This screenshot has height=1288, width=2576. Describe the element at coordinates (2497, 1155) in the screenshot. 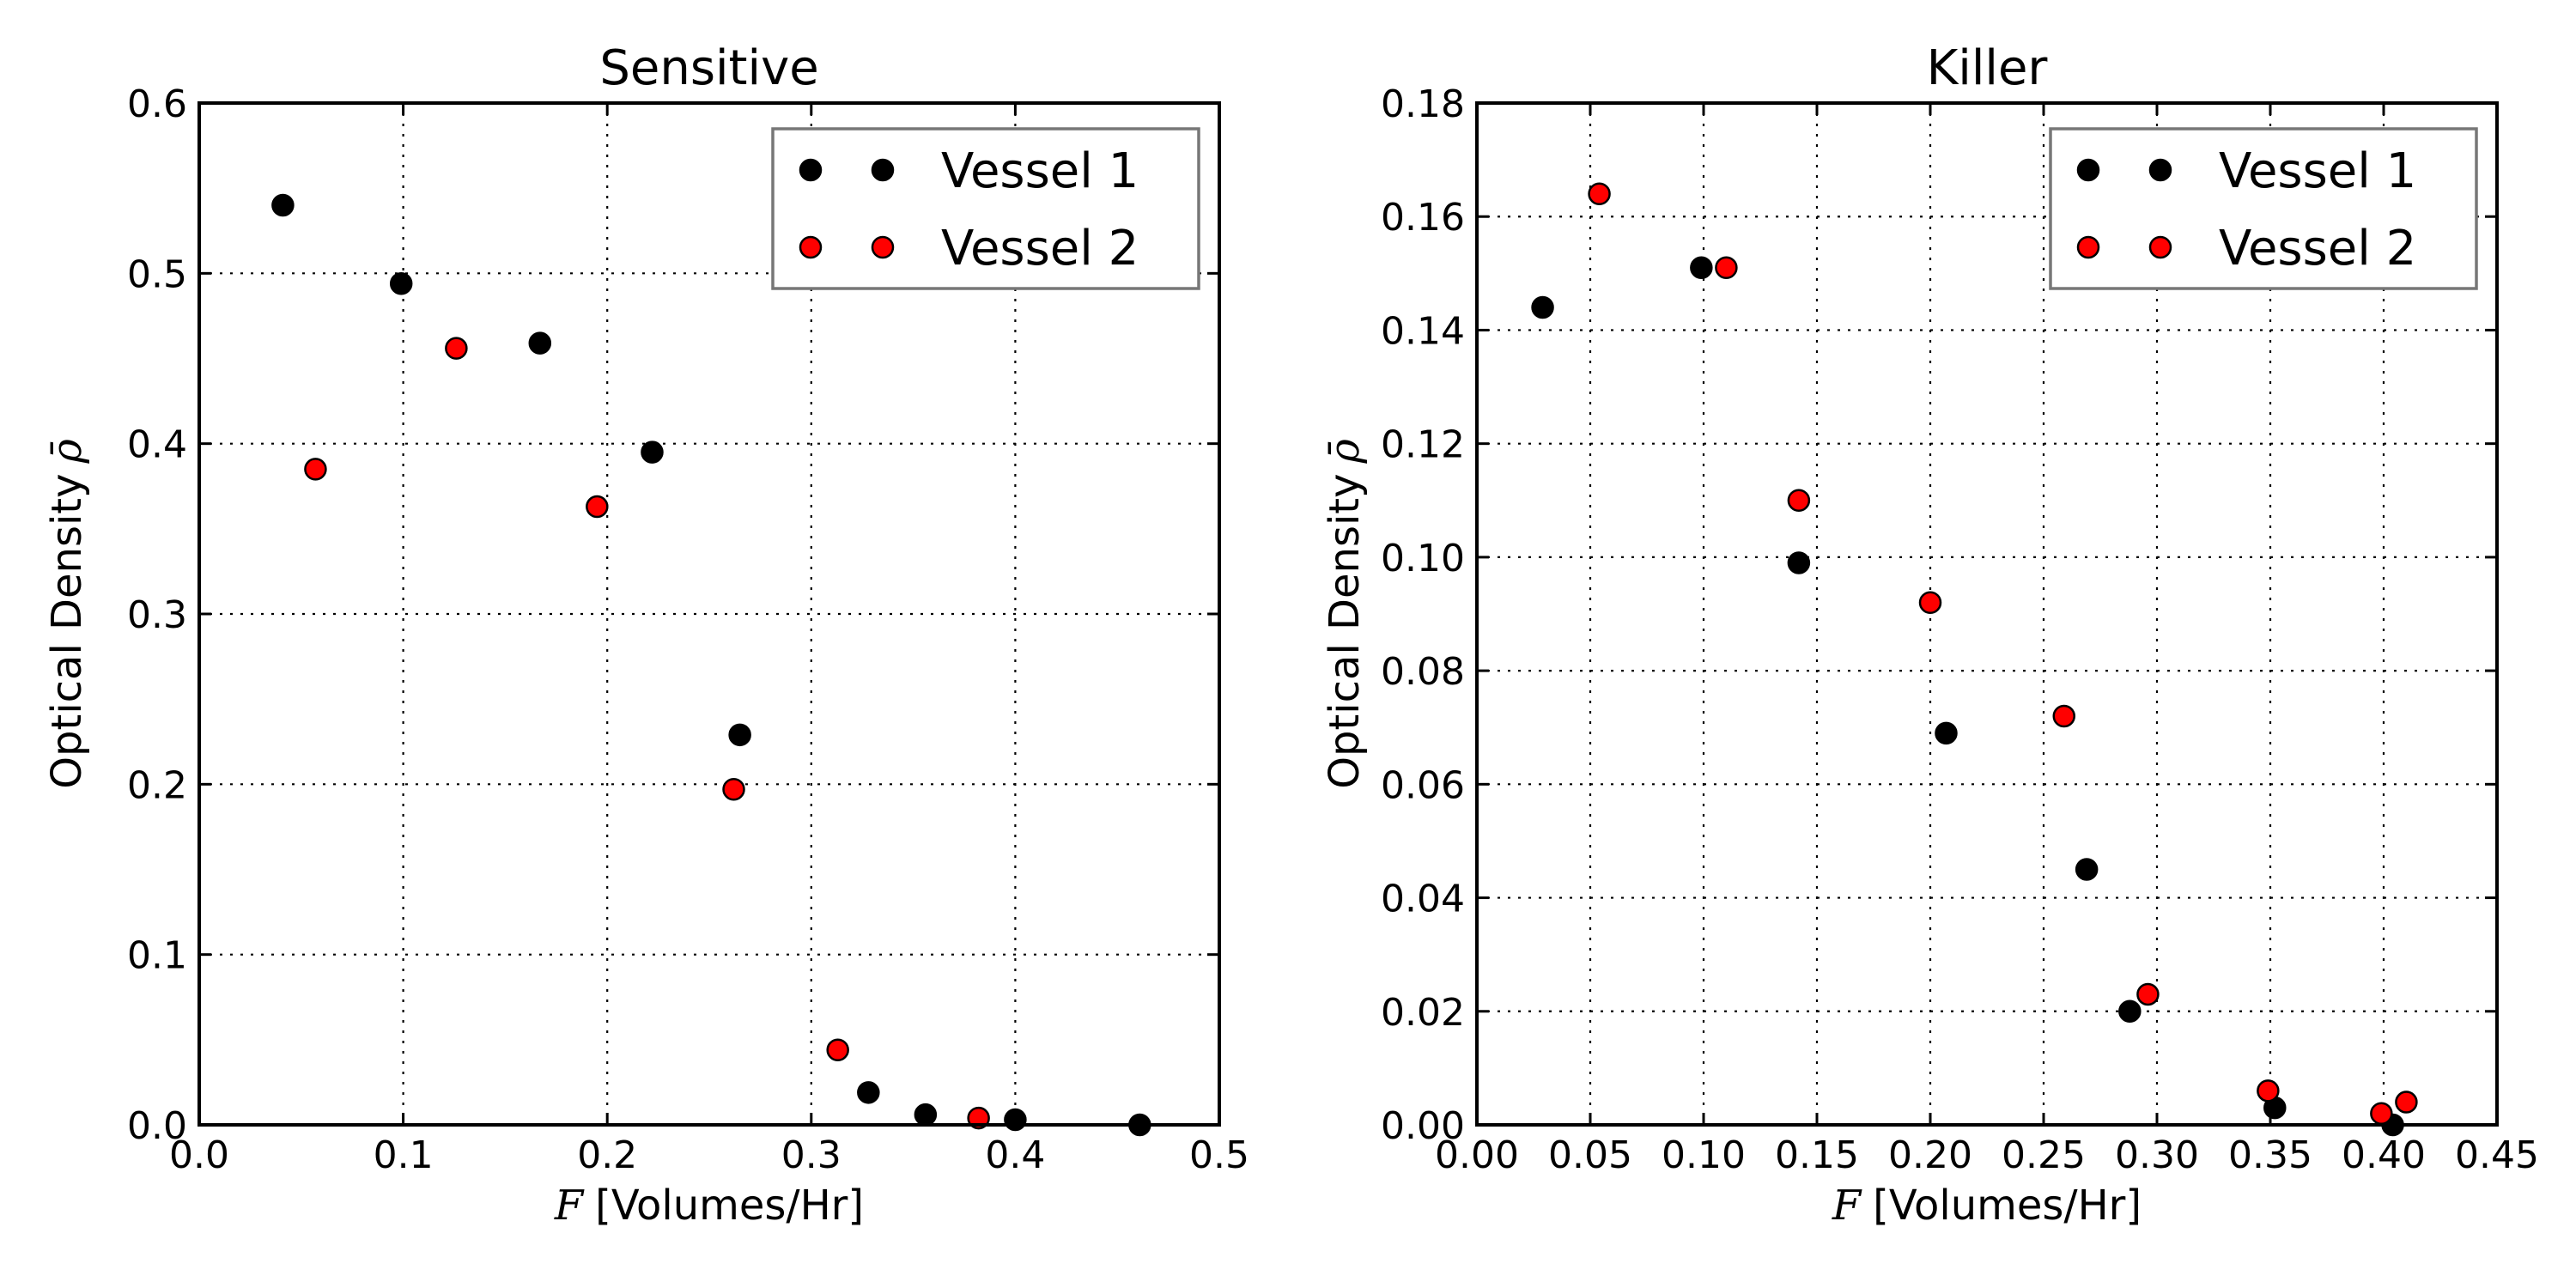

I see `x-tick-label: 0.45` at that location.